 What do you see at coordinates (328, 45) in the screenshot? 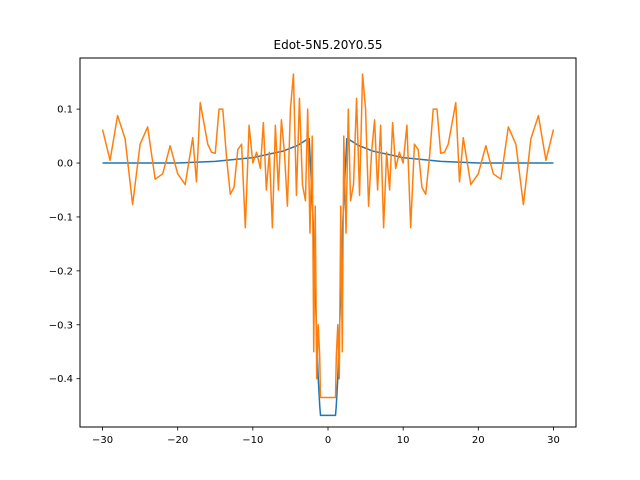
I see `chart-title: Edot-5N5.20Y0.55` at bounding box center [328, 45].